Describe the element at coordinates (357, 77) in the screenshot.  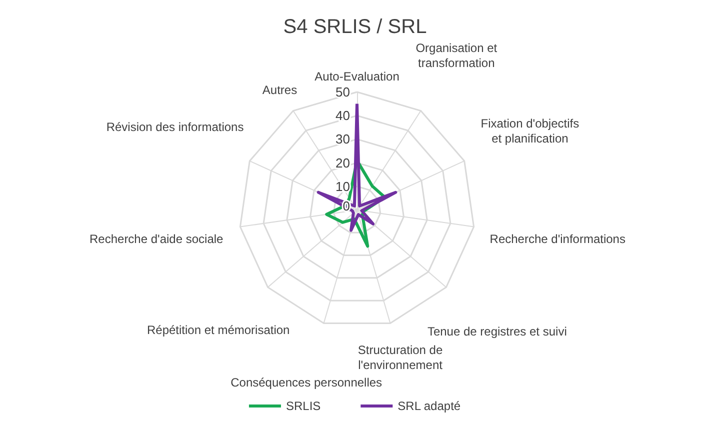
I see `spoke-label: Auto-Evaluation` at that location.